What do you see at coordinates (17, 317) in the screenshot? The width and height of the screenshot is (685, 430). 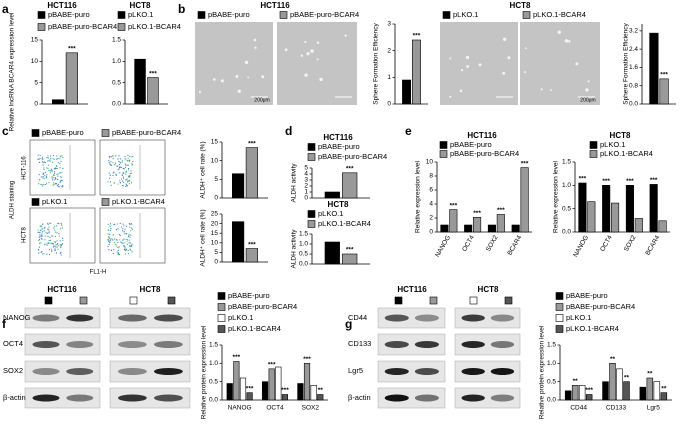 I see `row-label: NANOG` at bounding box center [17, 317].